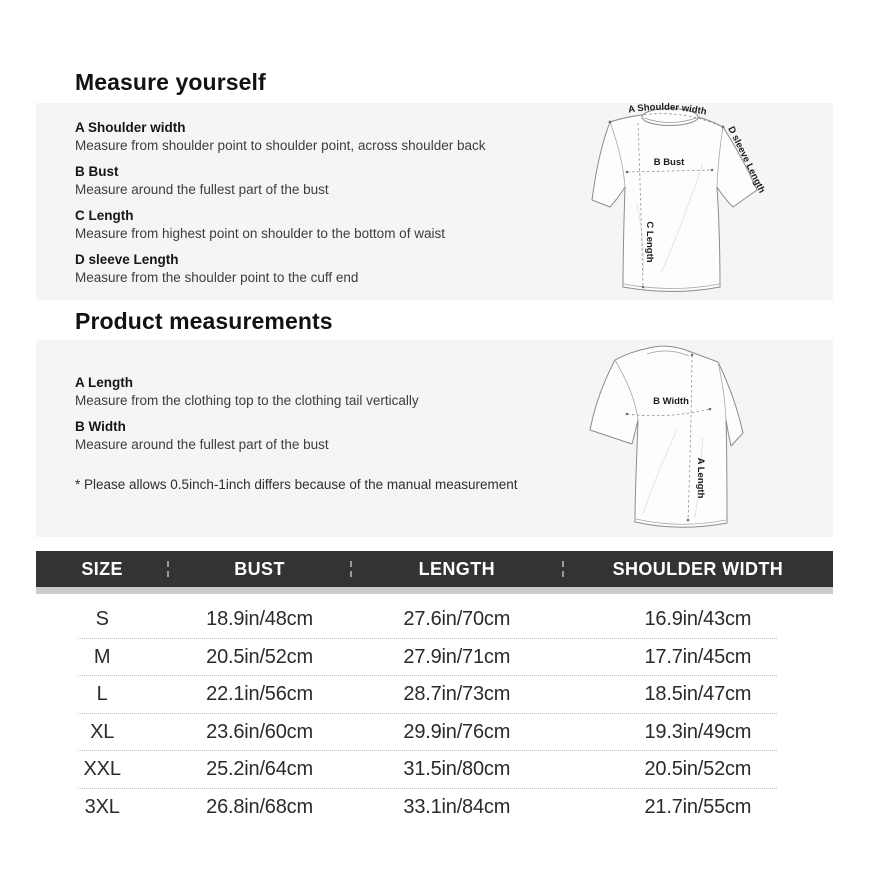  What do you see at coordinates (259, 656) in the screenshot?
I see `bust-cell: 20.5in/52cm` at bounding box center [259, 656].